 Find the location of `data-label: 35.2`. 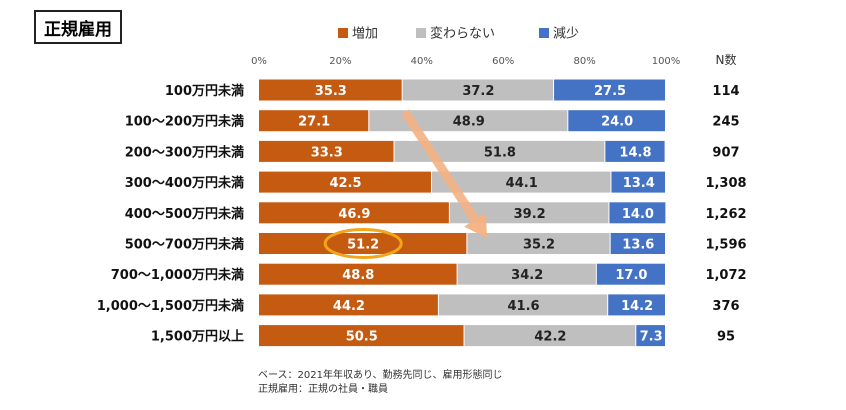

data-label: 35.2 is located at coordinates (539, 245).